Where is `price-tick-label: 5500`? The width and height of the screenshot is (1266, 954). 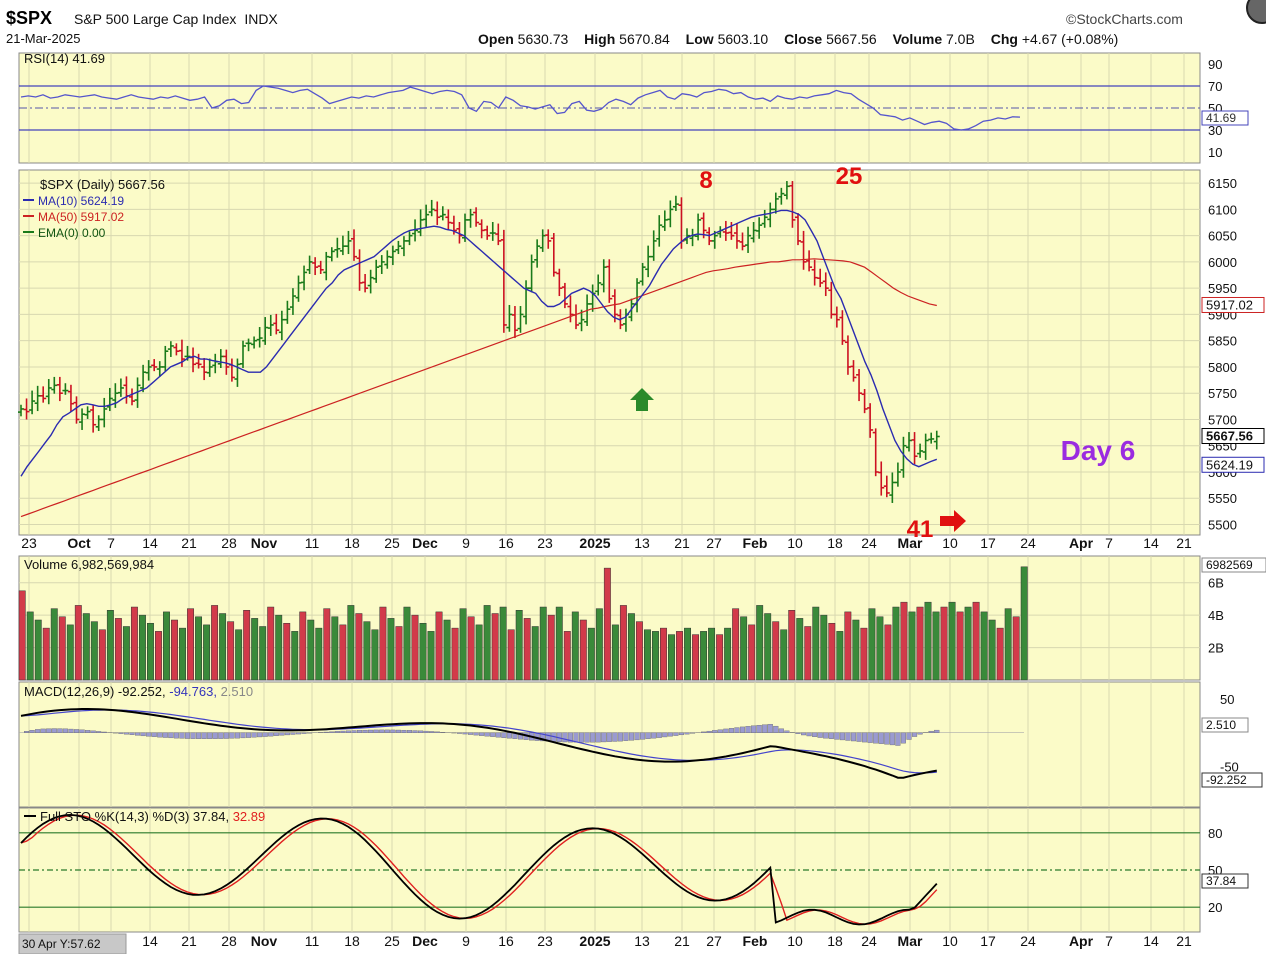
price-tick-label: 5500 is located at coordinates (1222, 524).